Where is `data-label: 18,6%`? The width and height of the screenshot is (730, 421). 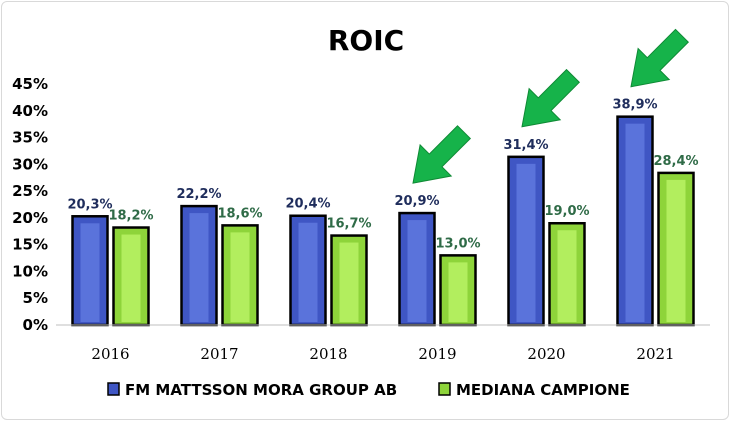 data-label: 18,6% is located at coordinates (239, 213).